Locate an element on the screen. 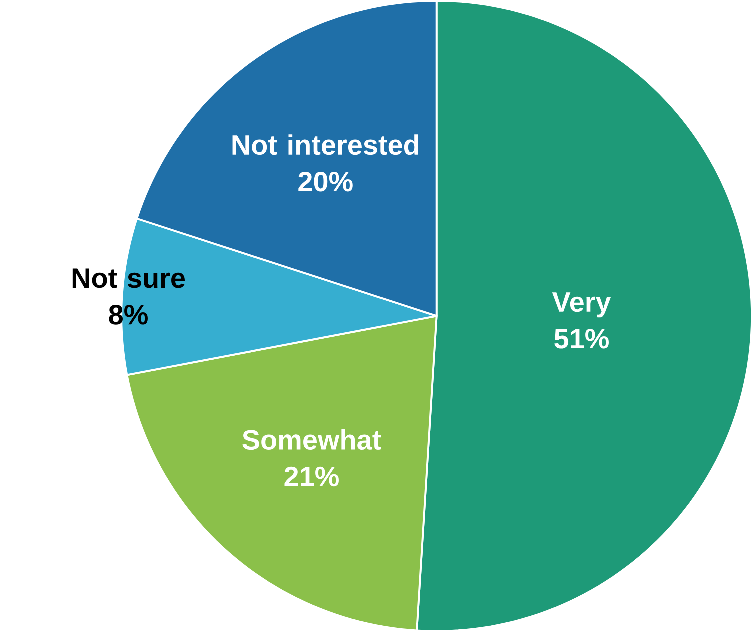  data-label: 51% is located at coordinates (581, 338).